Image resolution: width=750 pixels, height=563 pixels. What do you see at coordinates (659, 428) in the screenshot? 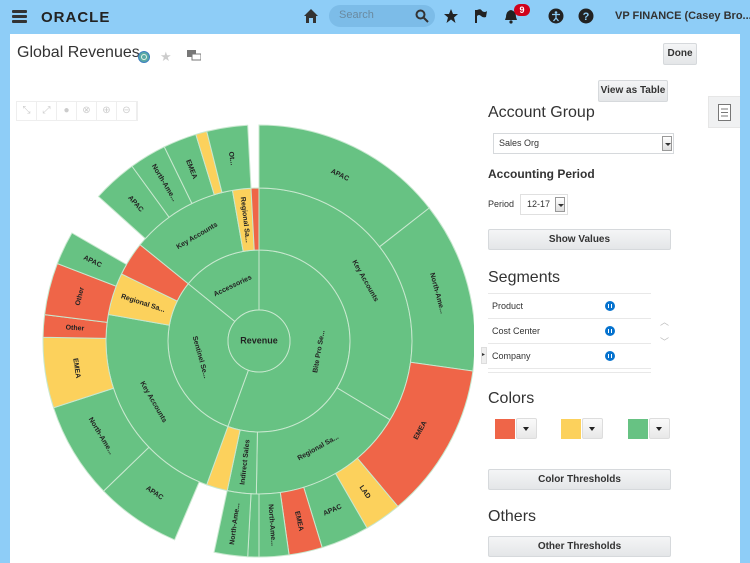
I see `color-dropdown-green` at bounding box center [659, 428].